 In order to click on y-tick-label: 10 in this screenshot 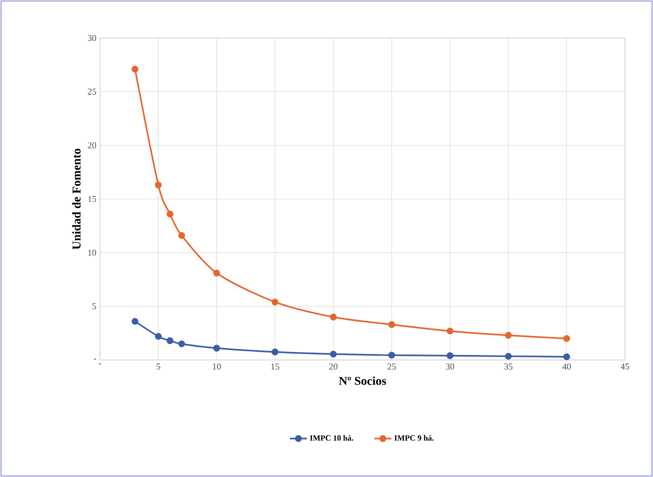, I will do `click(92, 253)`.